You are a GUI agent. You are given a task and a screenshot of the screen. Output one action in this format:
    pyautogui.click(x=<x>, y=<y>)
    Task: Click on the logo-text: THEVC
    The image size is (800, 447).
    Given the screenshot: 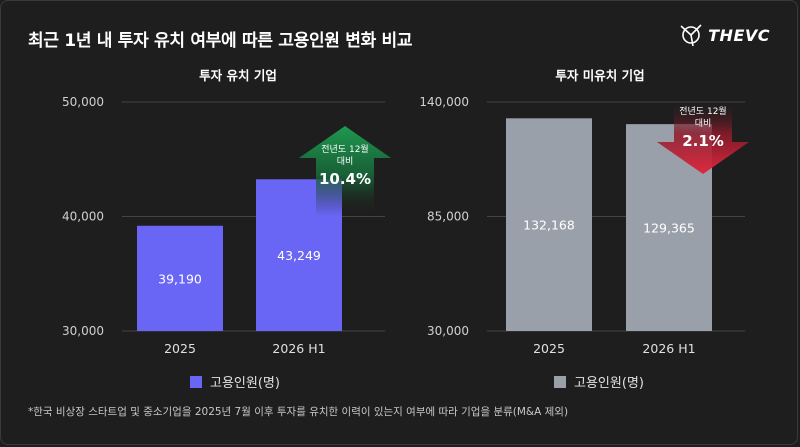 What is the action you would take?
    pyautogui.click(x=739, y=35)
    